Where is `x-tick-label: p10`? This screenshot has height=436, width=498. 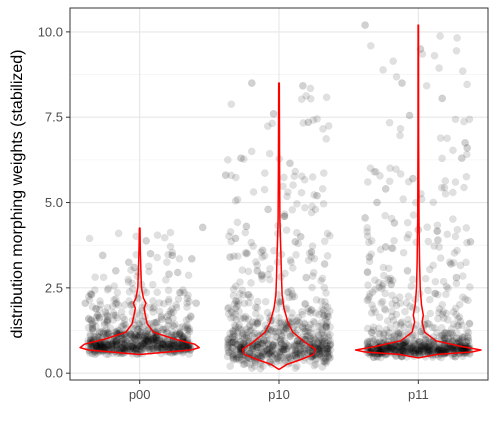 x-tick-label: p10 is located at coordinates (279, 394).